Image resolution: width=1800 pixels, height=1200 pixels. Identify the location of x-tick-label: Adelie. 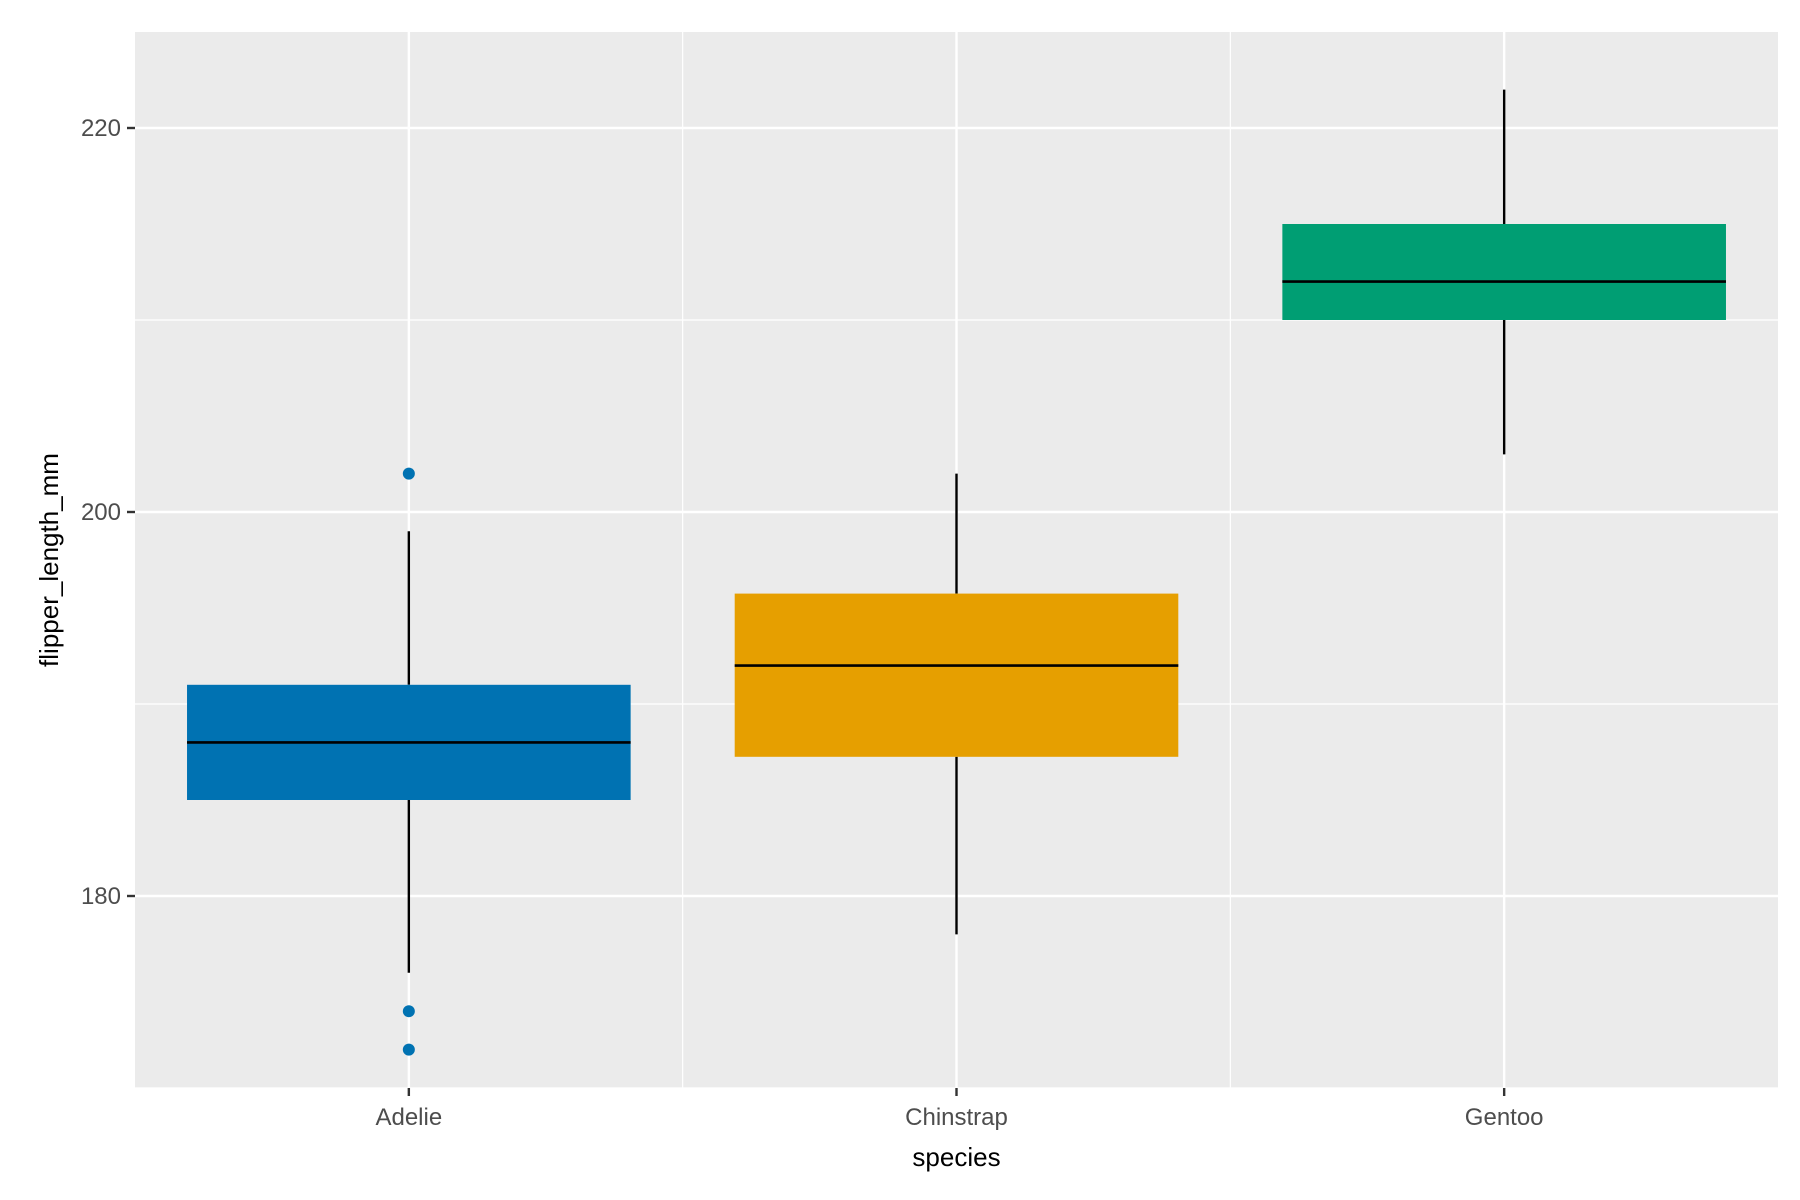
(408, 1117).